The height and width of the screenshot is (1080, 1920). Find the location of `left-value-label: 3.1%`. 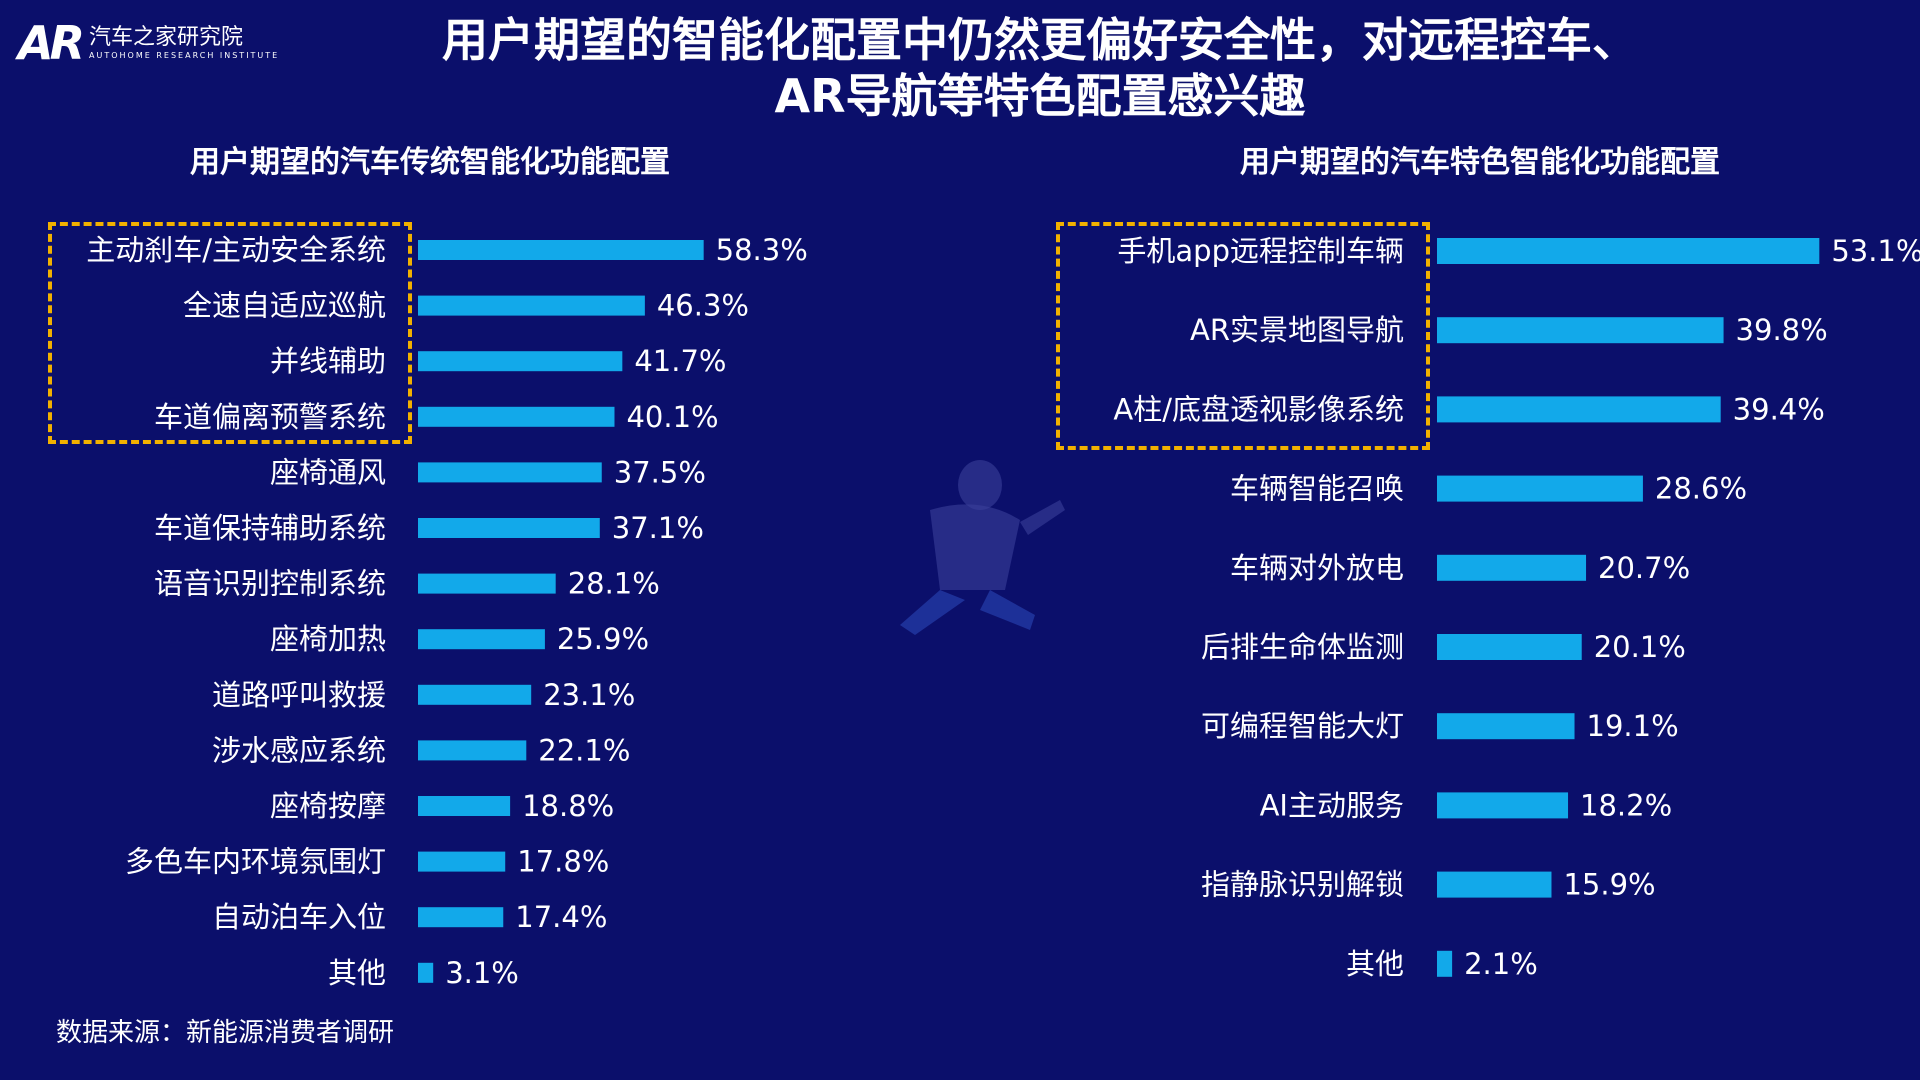

left-value-label: 3.1% is located at coordinates (482, 973).